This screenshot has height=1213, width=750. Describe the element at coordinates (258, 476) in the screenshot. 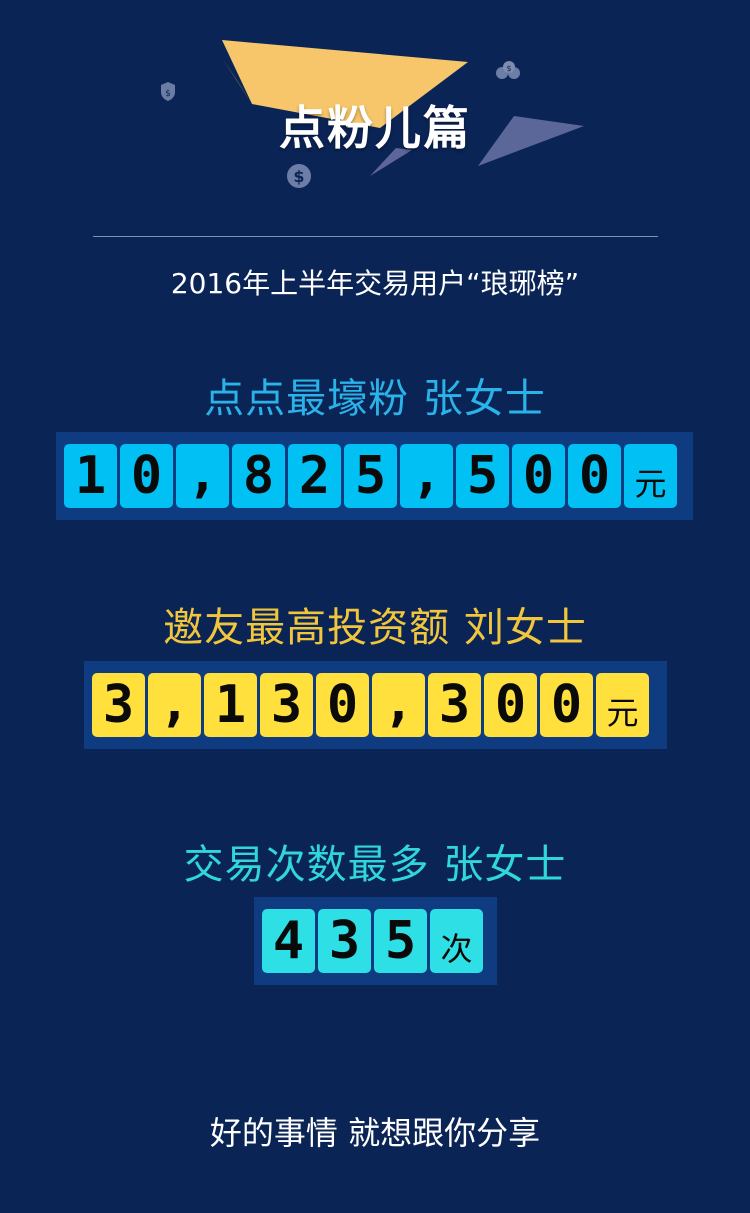

I see `counter-digit-tile: 8` at that location.